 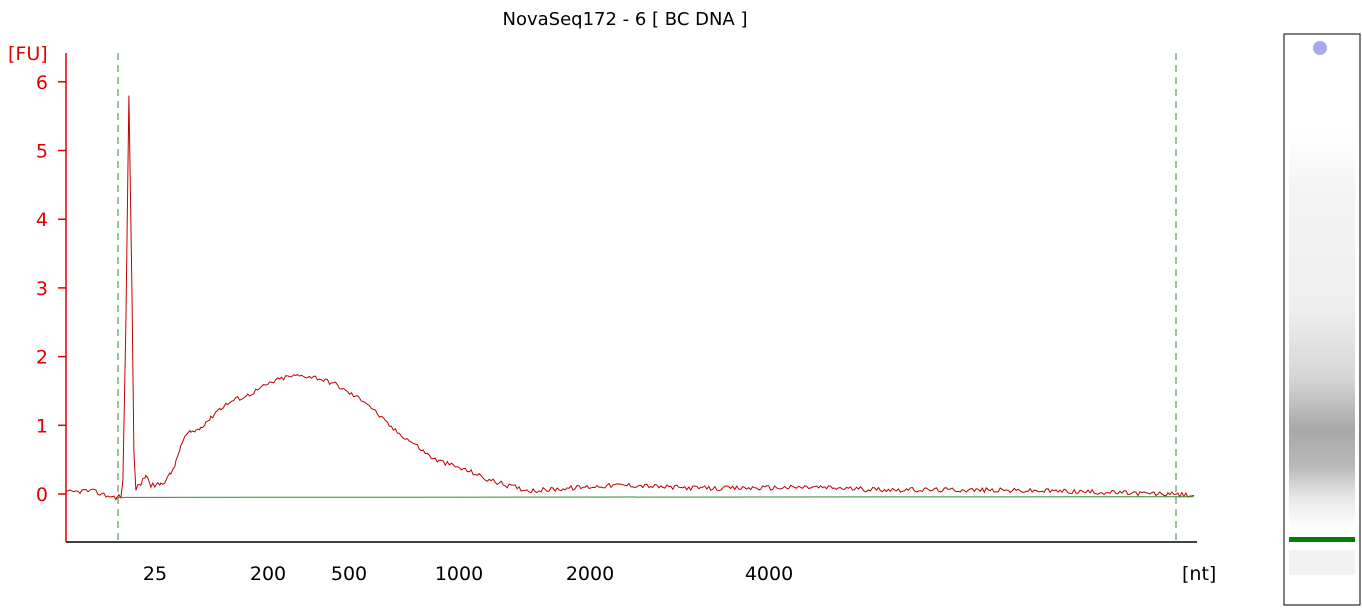 I want to click on y-tick-label: 5, so click(x=42, y=152).